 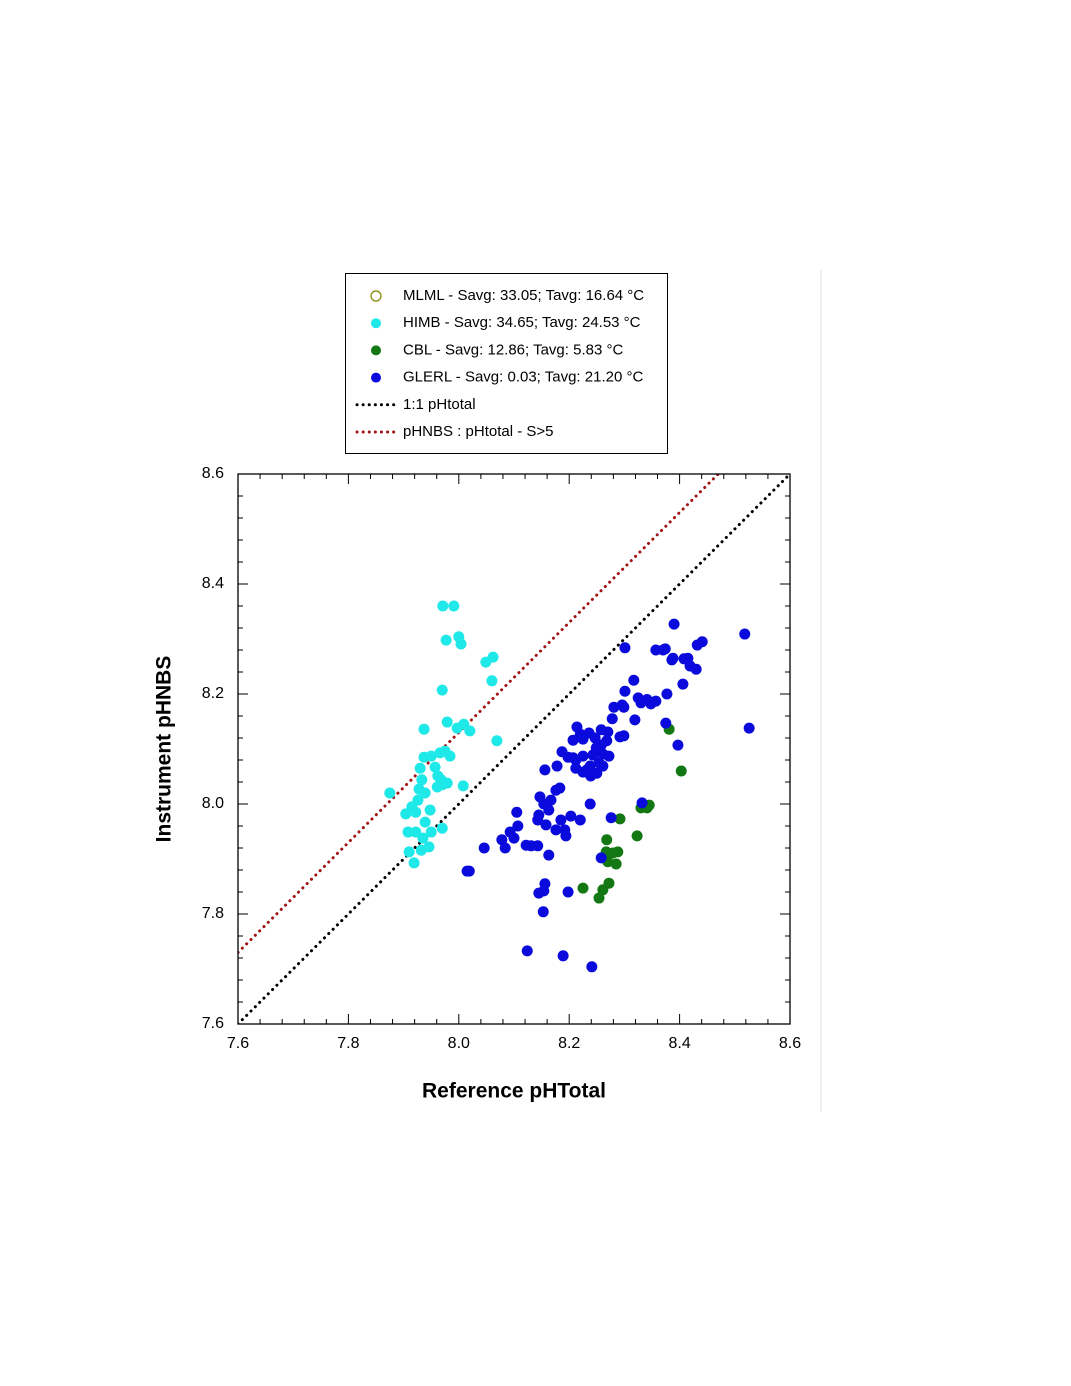 What do you see at coordinates (348, 1043) in the screenshot?
I see `x-tick-label: 7.8` at bounding box center [348, 1043].